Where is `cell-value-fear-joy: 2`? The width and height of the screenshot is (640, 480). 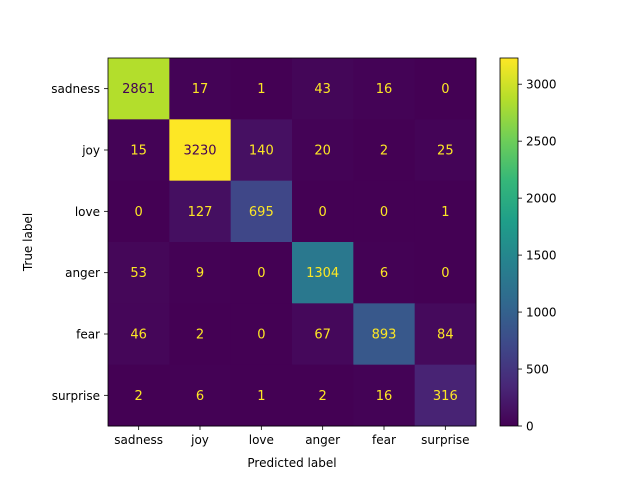 cell-value-fear-joy: 2 is located at coordinates (200, 335).